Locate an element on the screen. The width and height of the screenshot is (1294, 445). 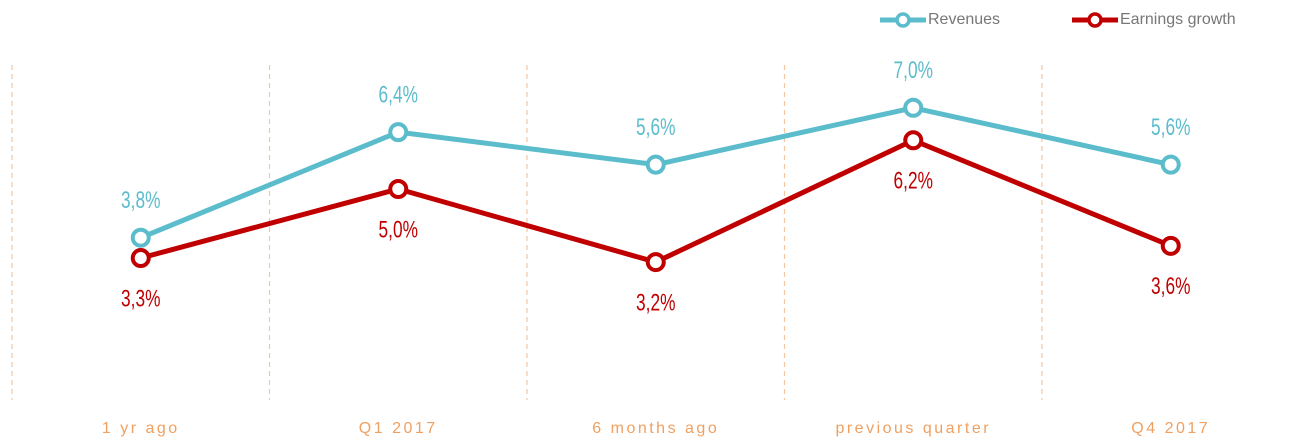
x-tick-label: Q4 2017 is located at coordinates (1170, 428).